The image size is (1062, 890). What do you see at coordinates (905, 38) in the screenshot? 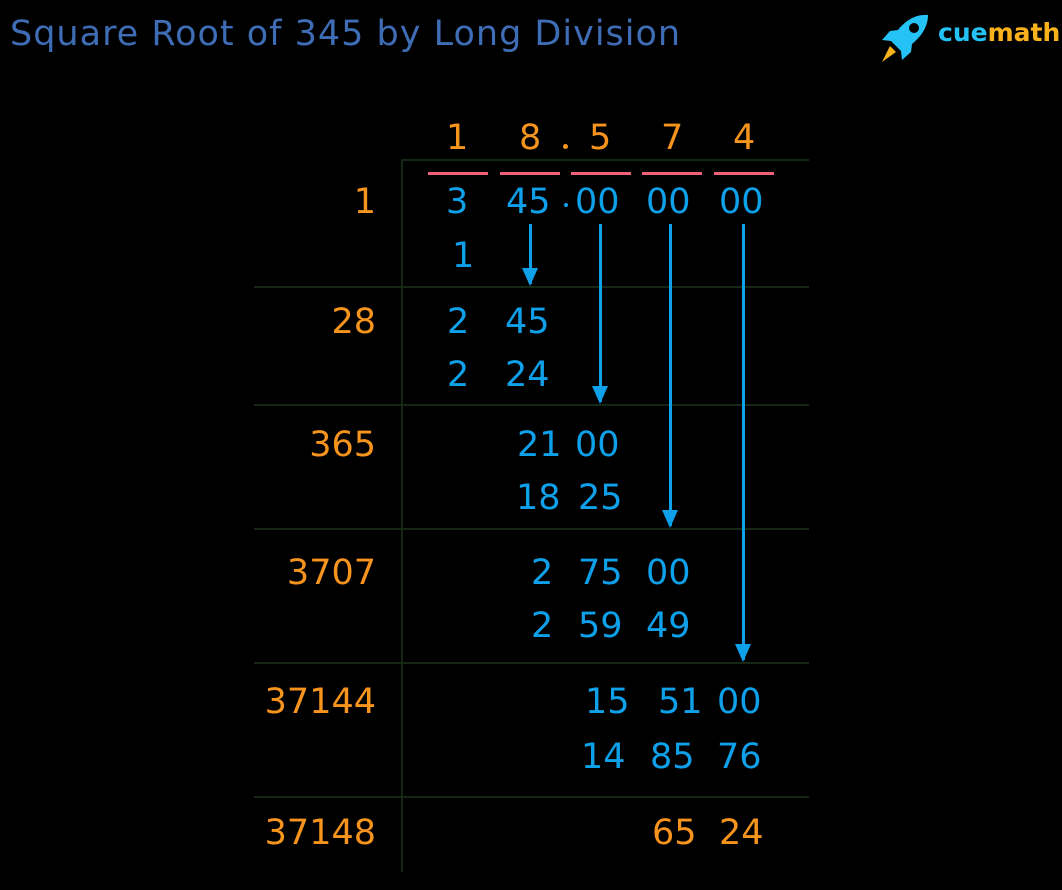
I see `rocket-icon` at bounding box center [905, 38].